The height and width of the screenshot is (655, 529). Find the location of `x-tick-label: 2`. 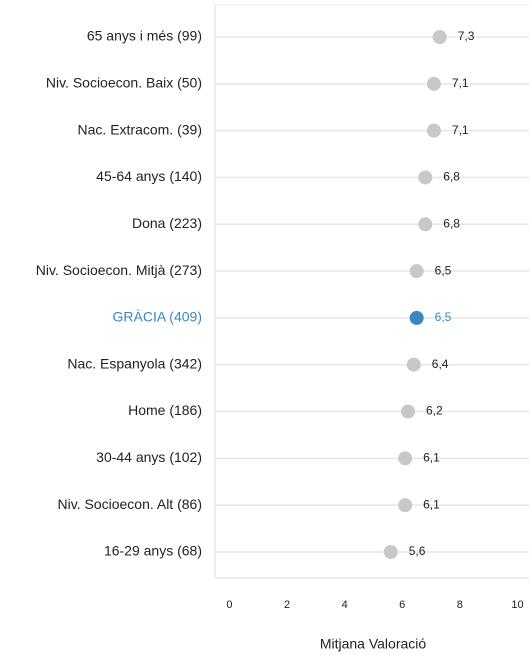

x-tick-label: 2 is located at coordinates (287, 605).